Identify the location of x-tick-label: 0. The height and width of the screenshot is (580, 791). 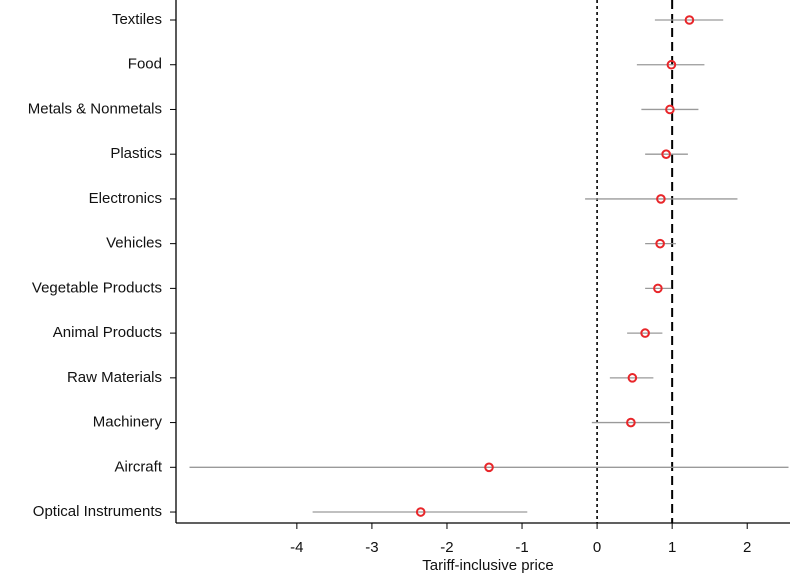
(597, 547).